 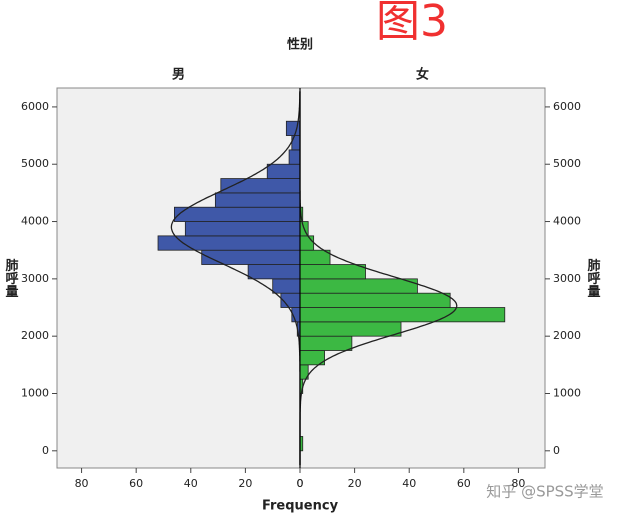 I want to click on y-tick-label: 6000, so click(x=35, y=106).